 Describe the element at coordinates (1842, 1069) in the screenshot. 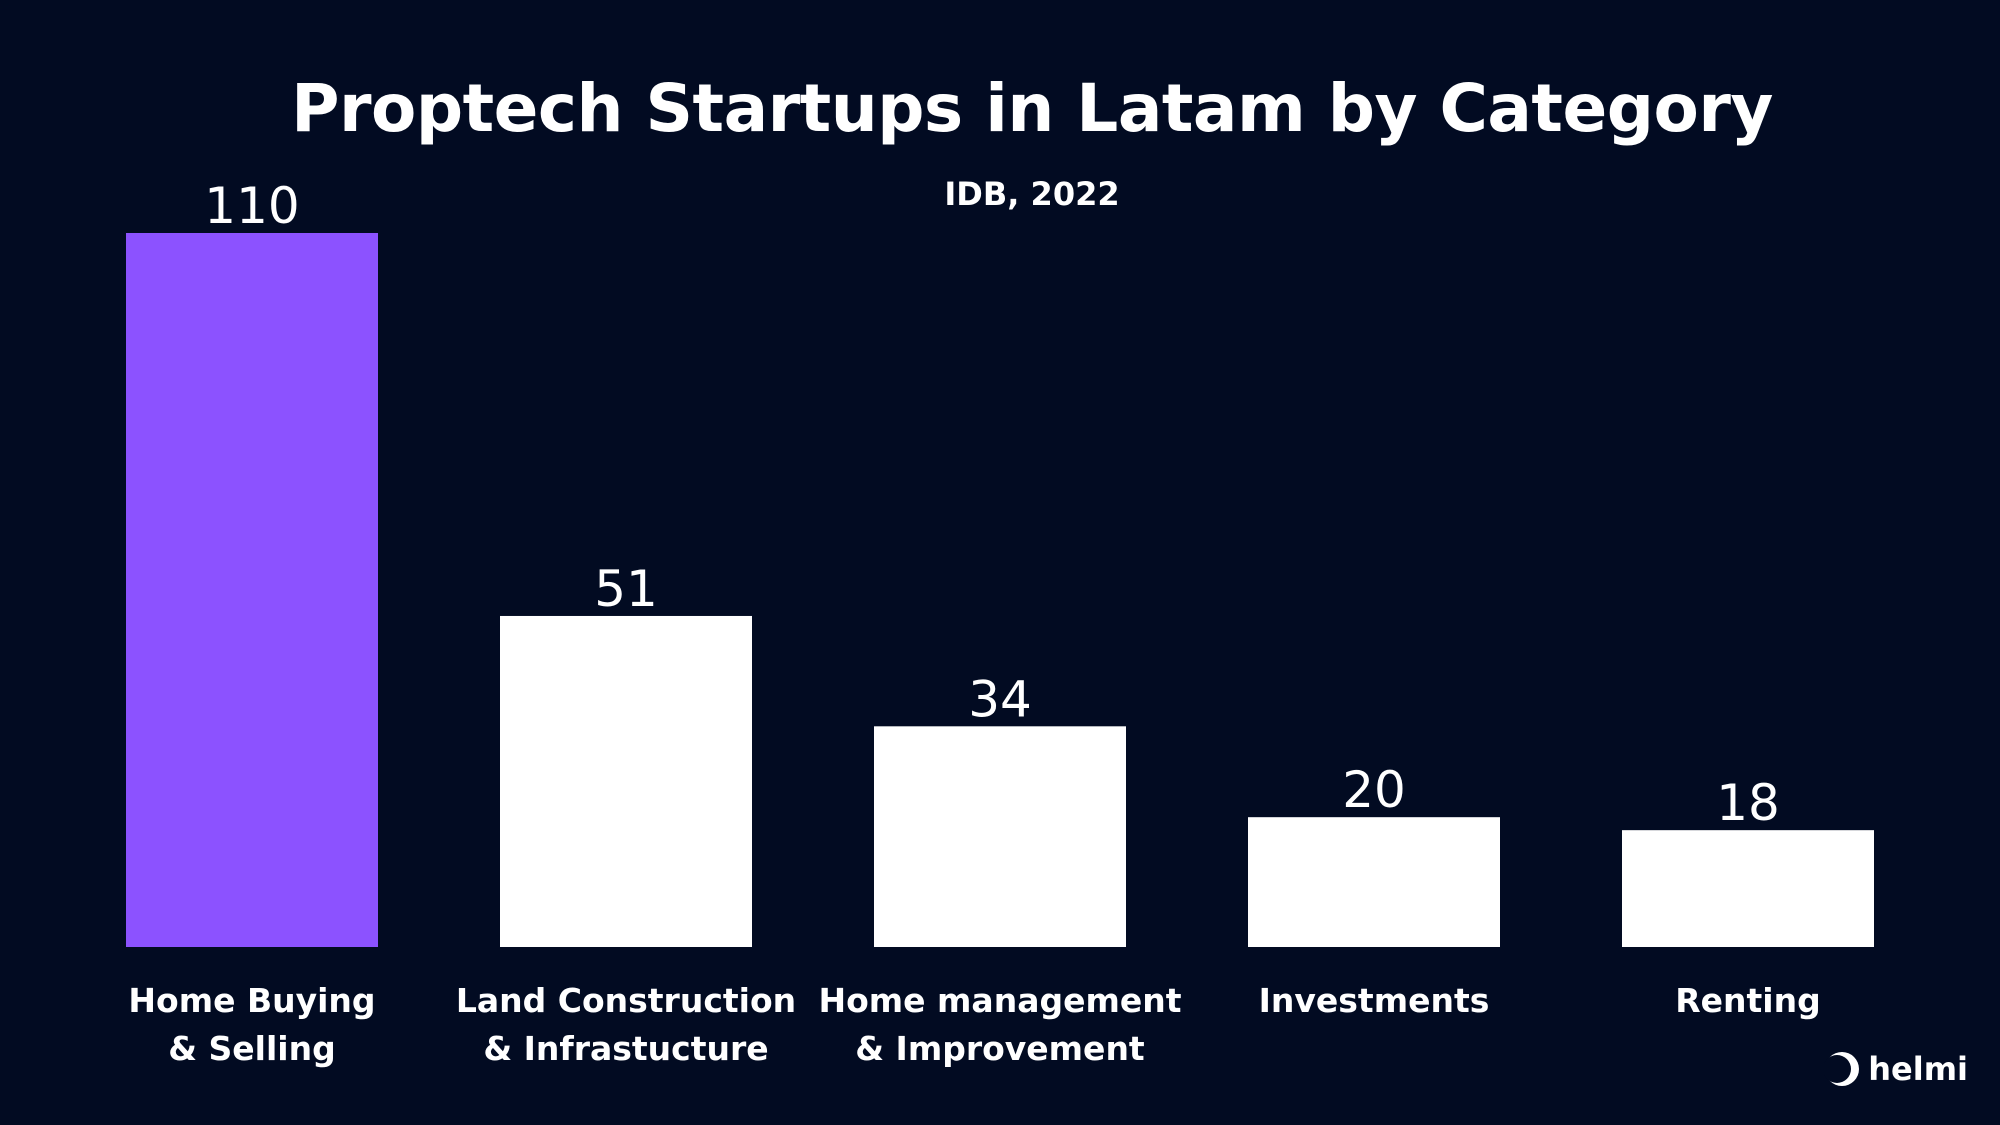

I see `moon-icon` at that location.